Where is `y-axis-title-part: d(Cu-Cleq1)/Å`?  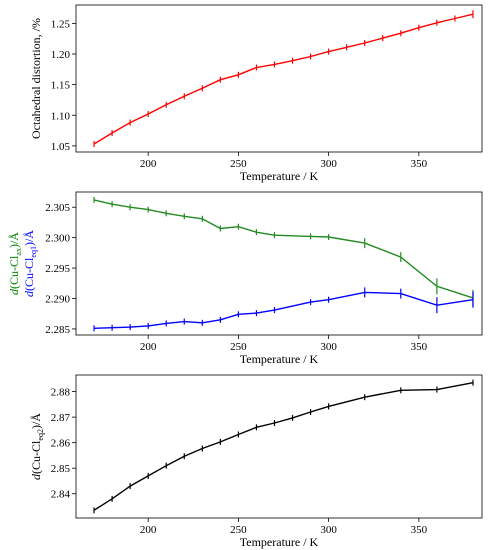
y-axis-title-part: d(Cu-Cleq1)/Å is located at coordinates (30, 263).